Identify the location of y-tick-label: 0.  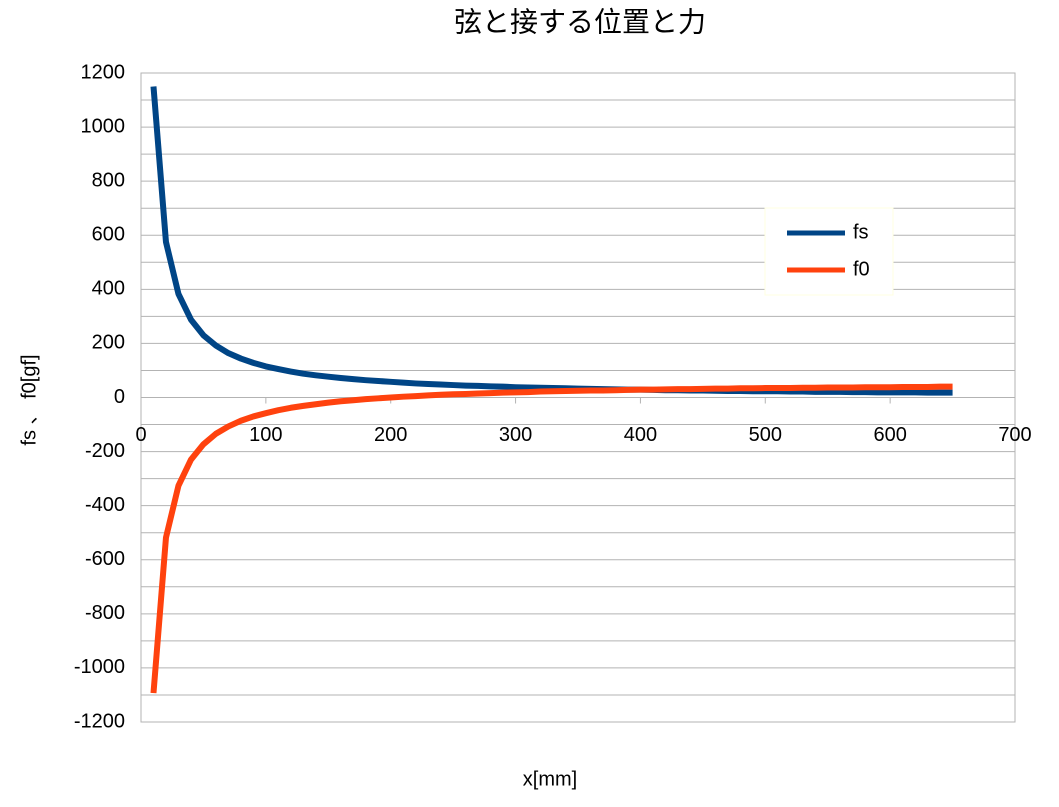
(119, 397).